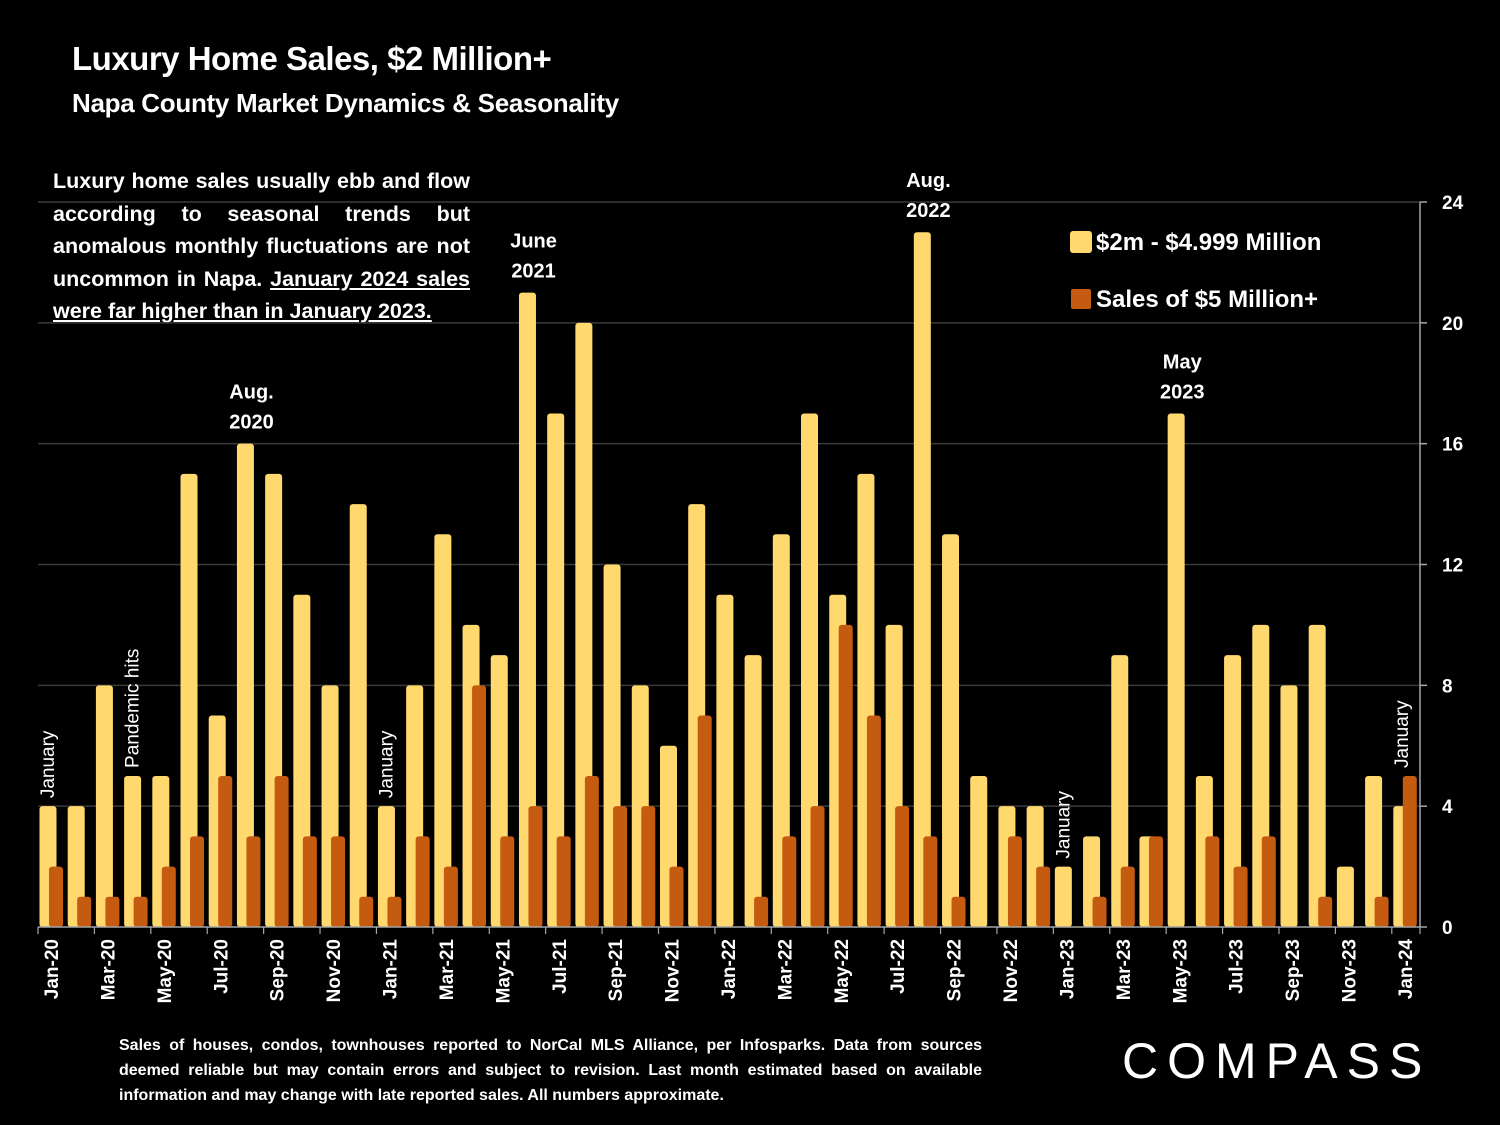 The image size is (1500, 1125). Describe the element at coordinates (503, 971) in the screenshot. I see `x-tick-label: May-21` at that location.